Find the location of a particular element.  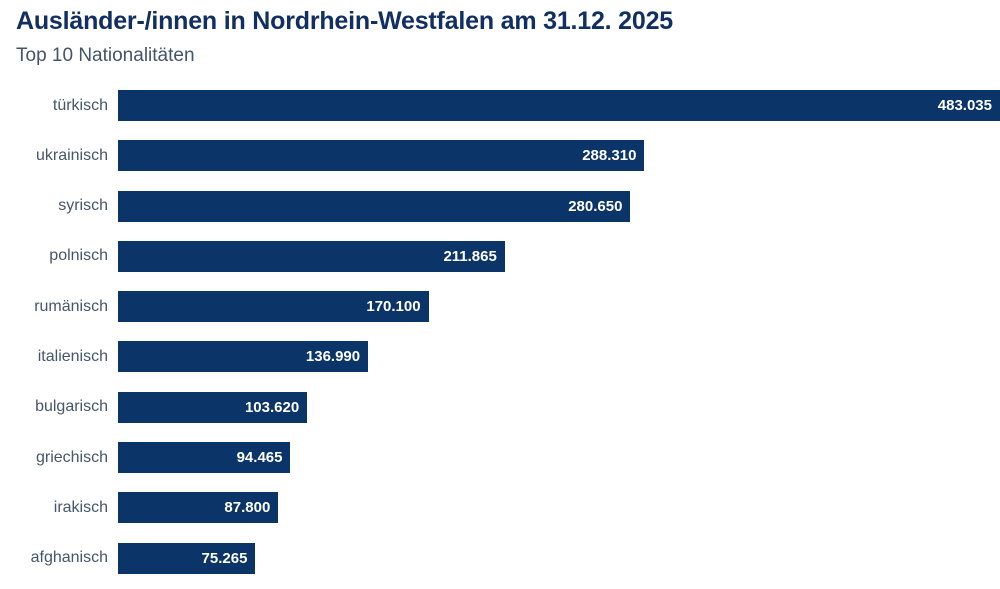

bar-row: irakisch 87.800 is located at coordinates (500, 508).